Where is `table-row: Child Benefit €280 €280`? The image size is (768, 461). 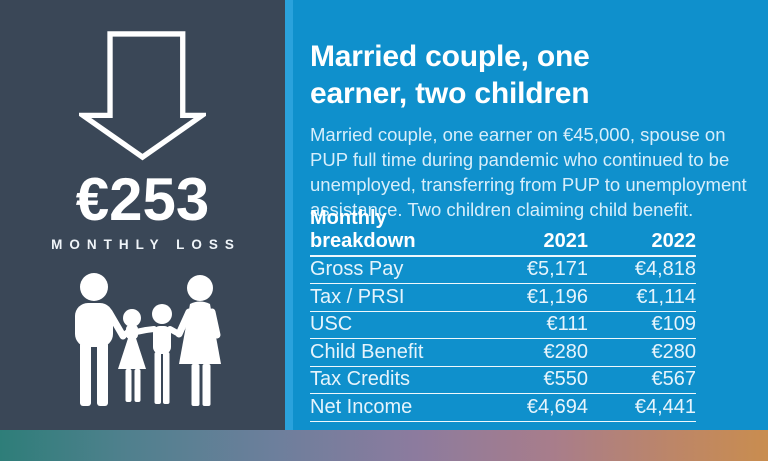 table-row: Child Benefit €280 €280 is located at coordinates (503, 353).